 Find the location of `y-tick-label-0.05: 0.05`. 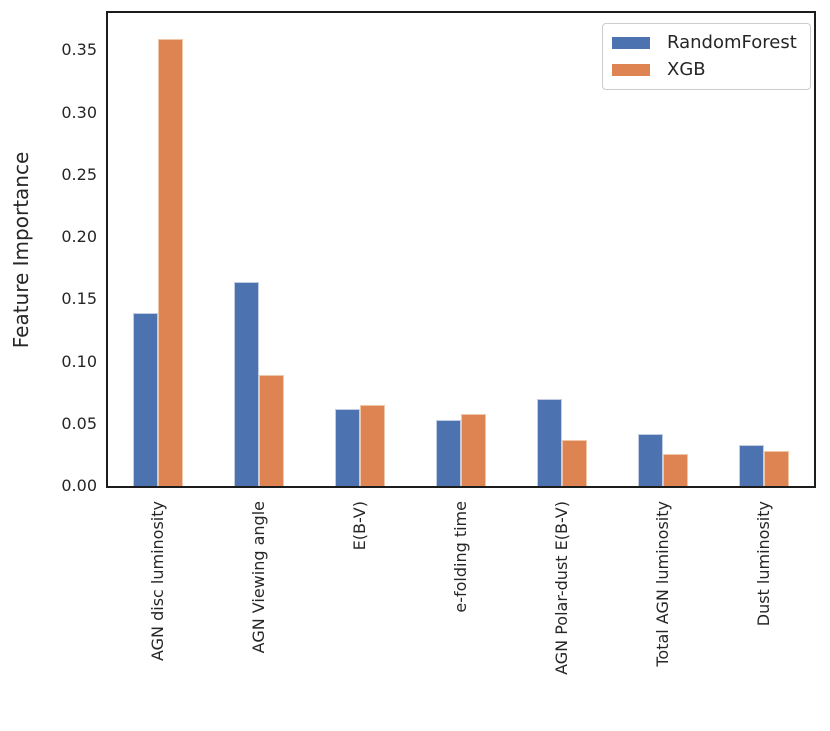

y-tick-label-0.05: 0.05 is located at coordinates (79, 423).